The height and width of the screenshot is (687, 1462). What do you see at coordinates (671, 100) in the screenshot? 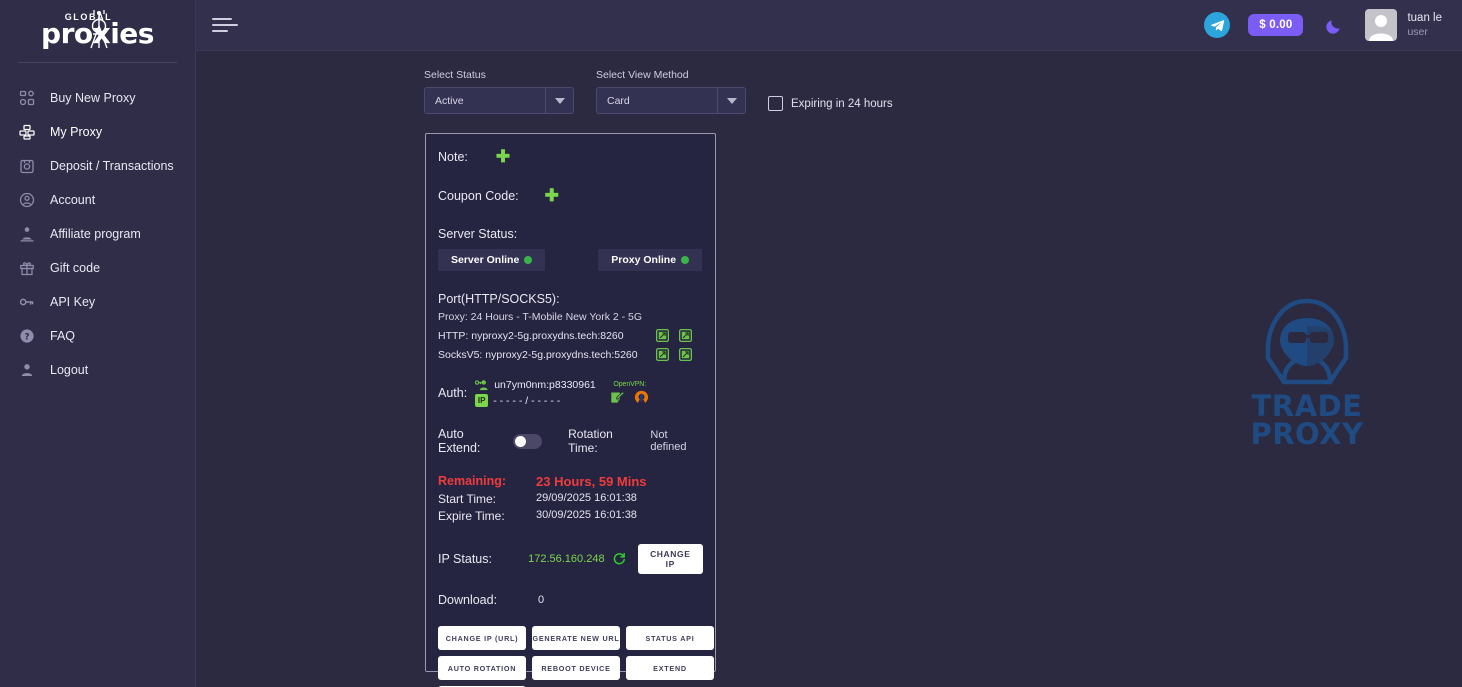
I see `view-method-select: Card` at bounding box center [671, 100].